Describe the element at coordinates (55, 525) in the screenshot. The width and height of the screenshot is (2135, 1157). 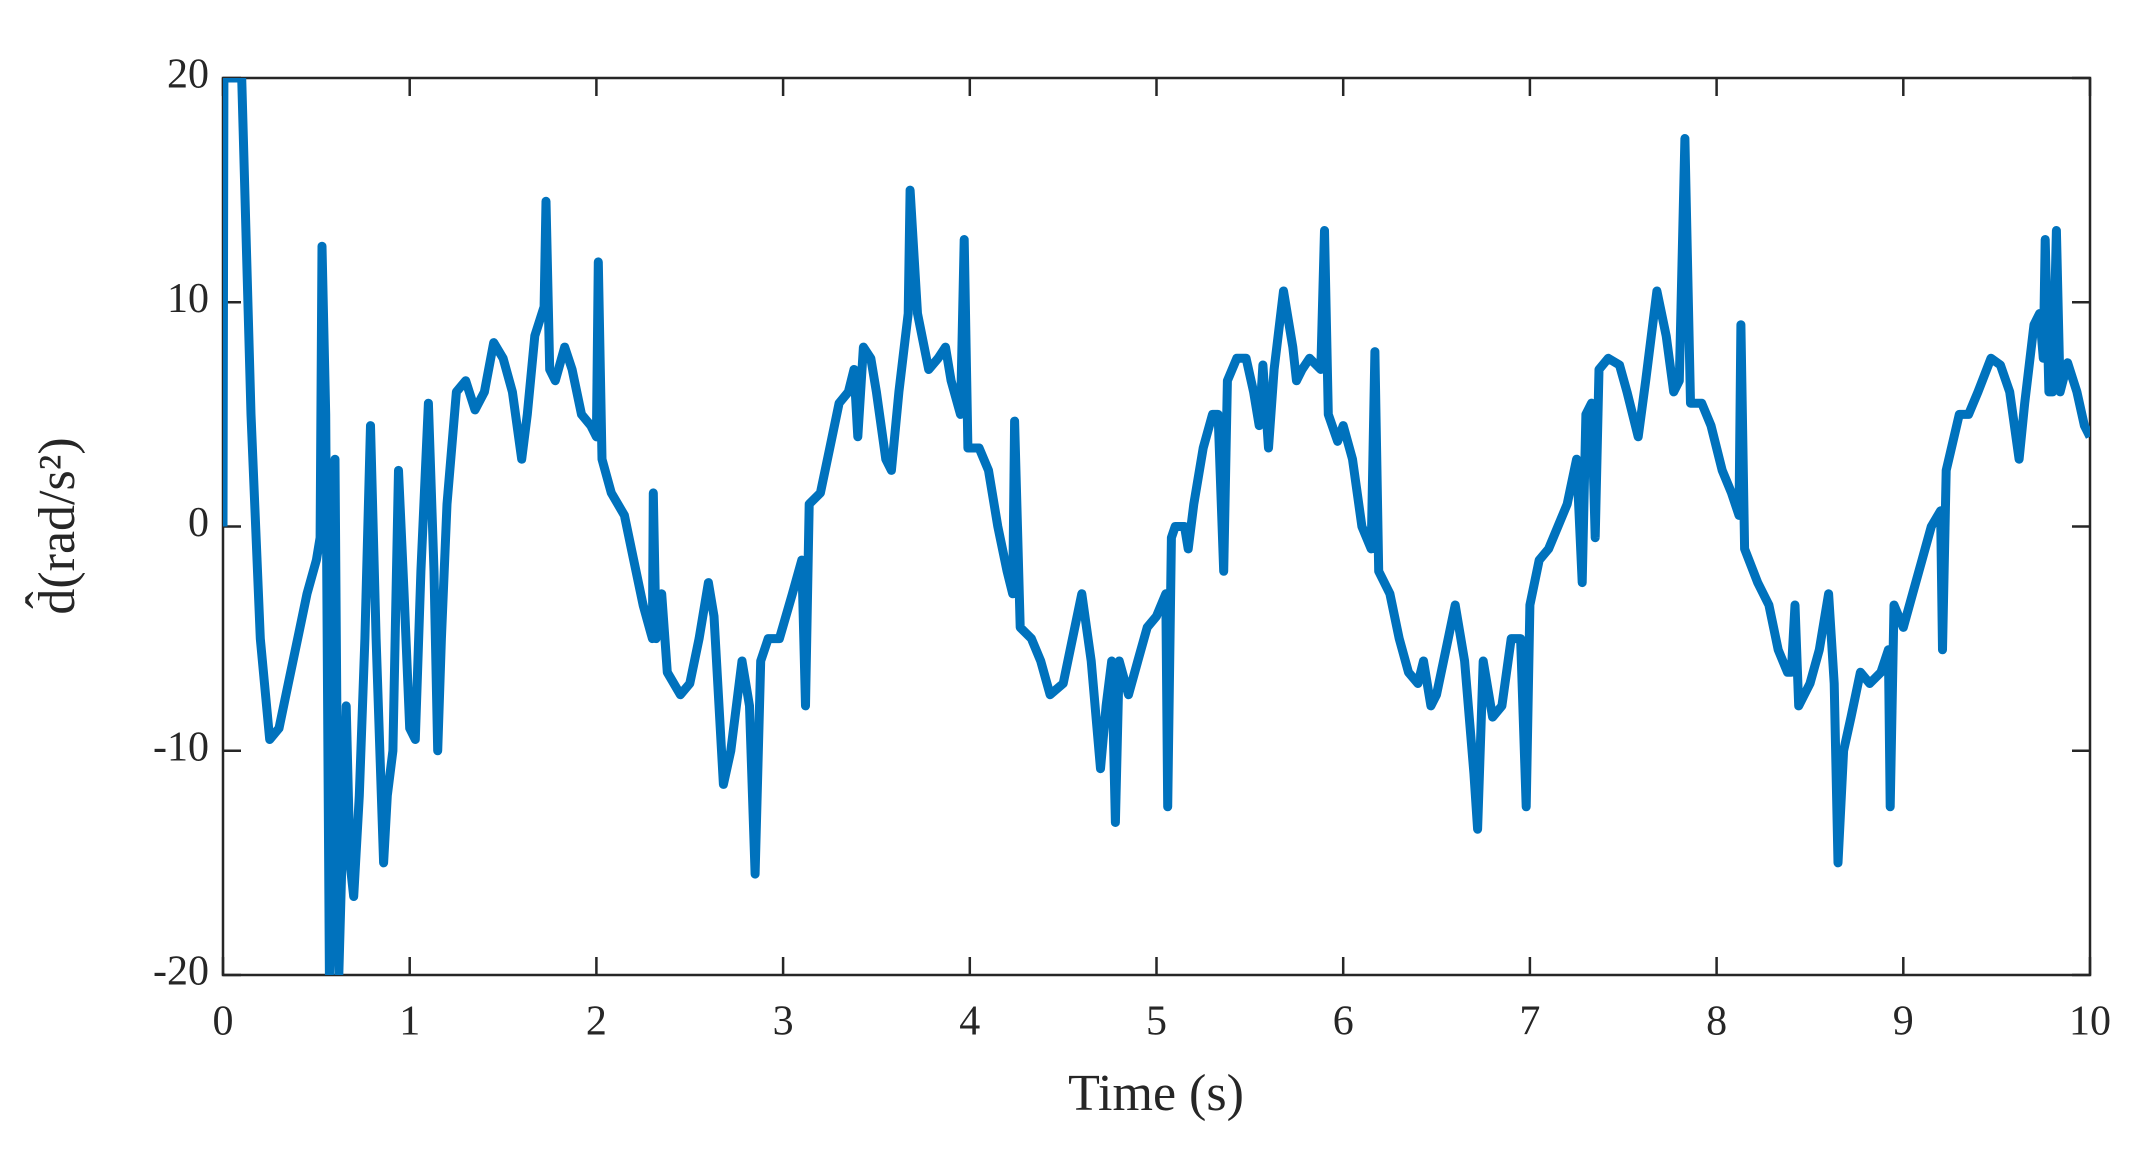
I see `y-axis-label: d̂(rad/s²)` at that location.